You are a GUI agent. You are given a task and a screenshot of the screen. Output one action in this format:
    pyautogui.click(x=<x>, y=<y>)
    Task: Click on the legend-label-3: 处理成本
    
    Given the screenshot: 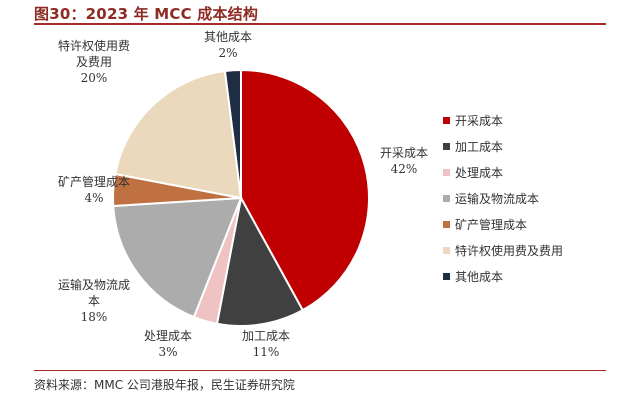 What is the action you would take?
    pyautogui.click(x=479, y=173)
    